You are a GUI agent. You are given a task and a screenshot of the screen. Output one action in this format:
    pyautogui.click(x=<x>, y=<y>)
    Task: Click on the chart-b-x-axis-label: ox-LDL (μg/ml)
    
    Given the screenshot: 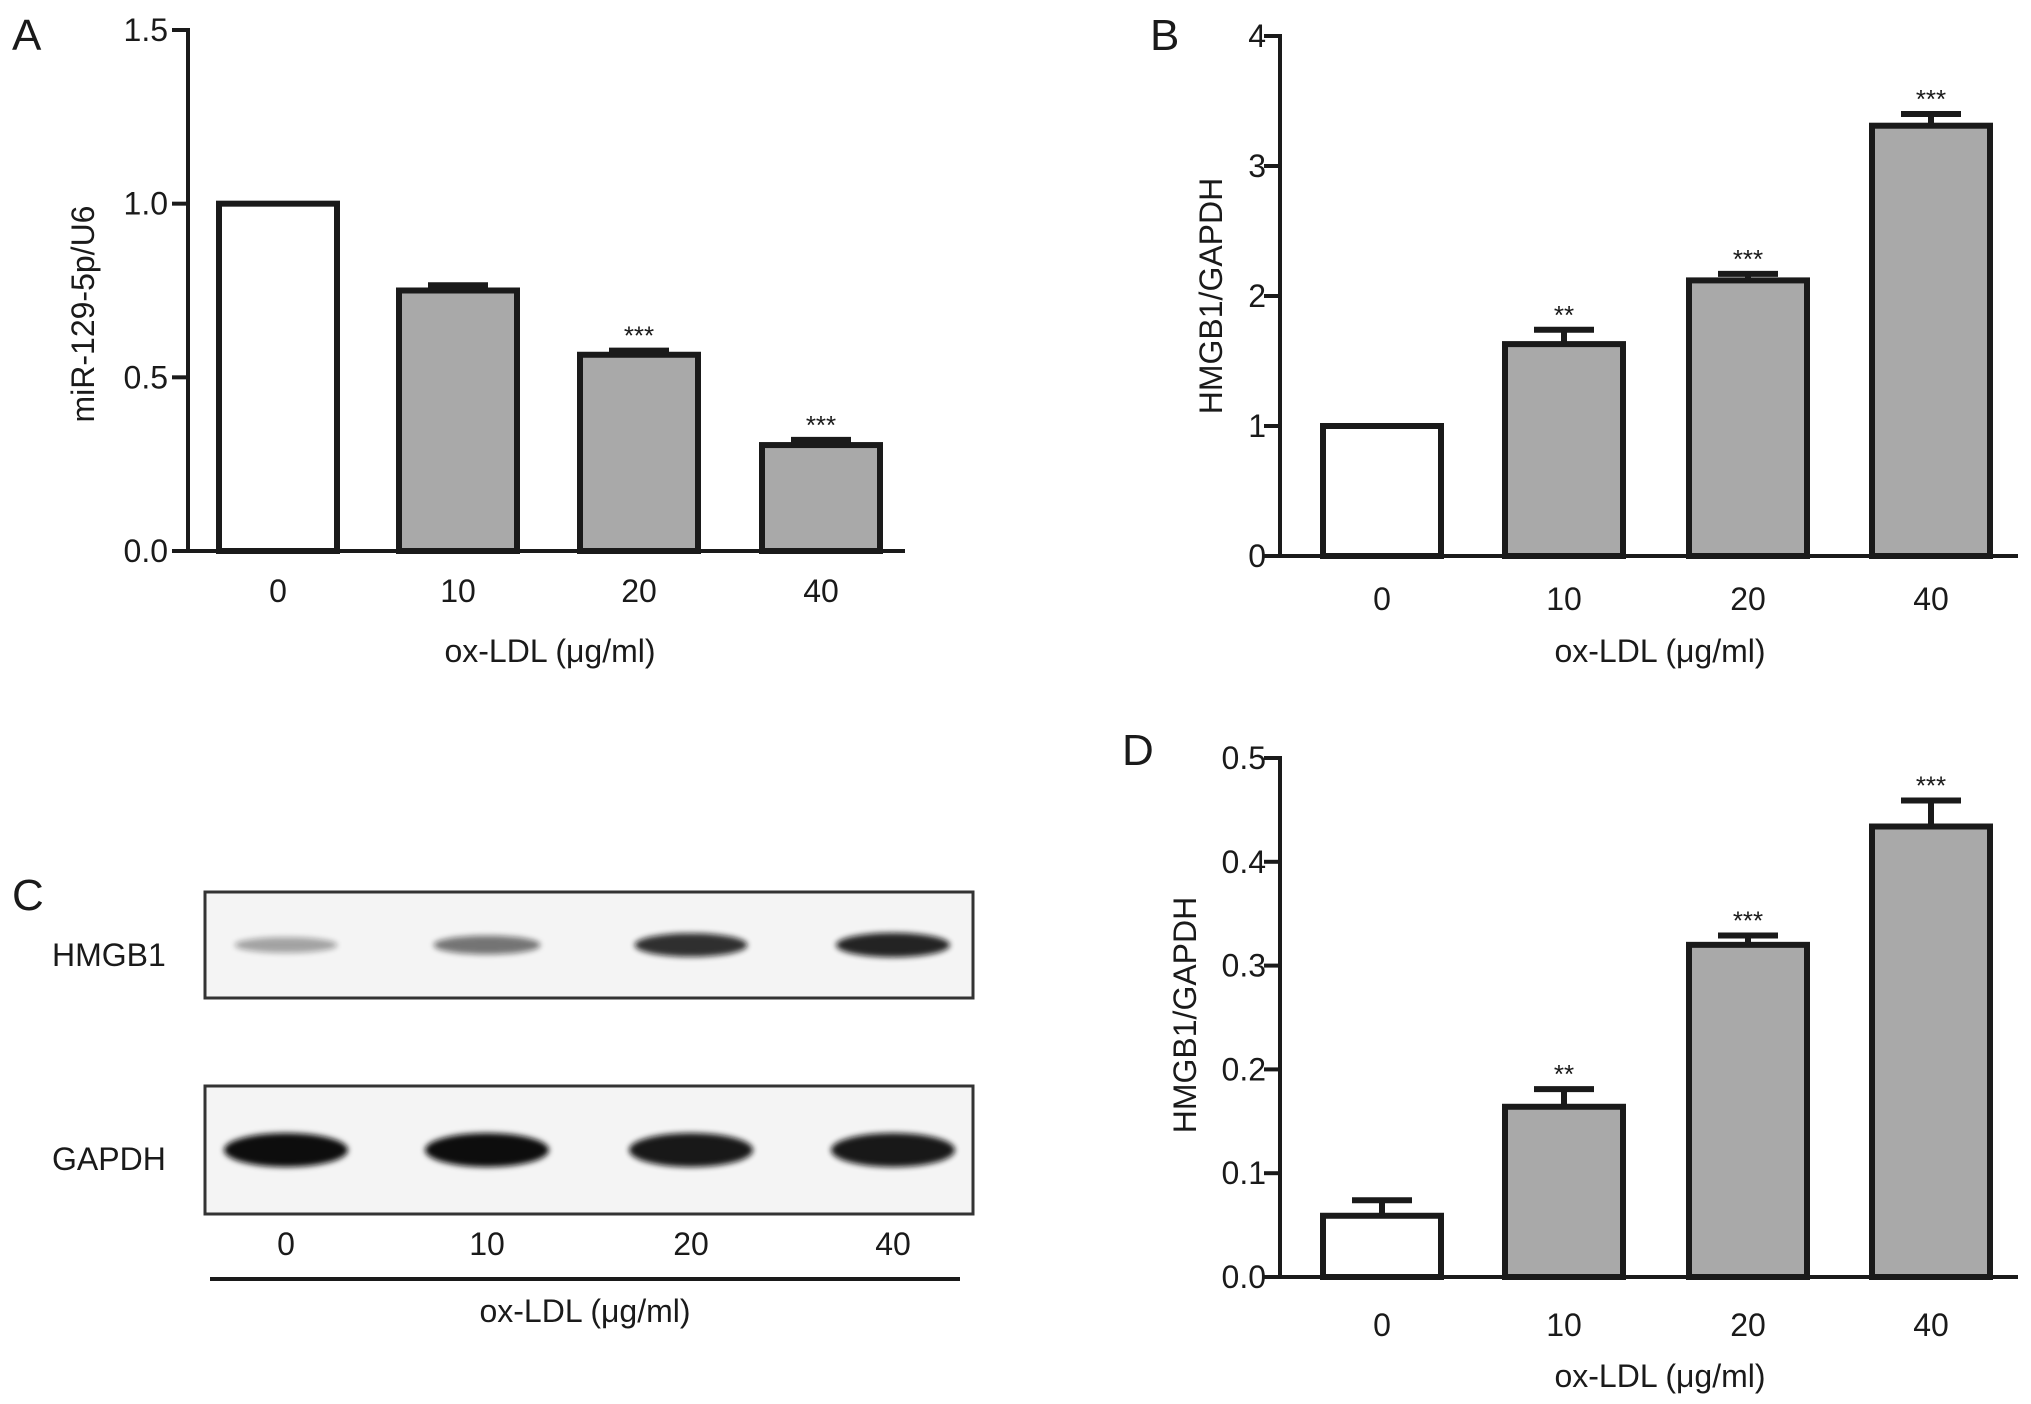 What is the action you would take?
    pyautogui.click(x=1659, y=651)
    